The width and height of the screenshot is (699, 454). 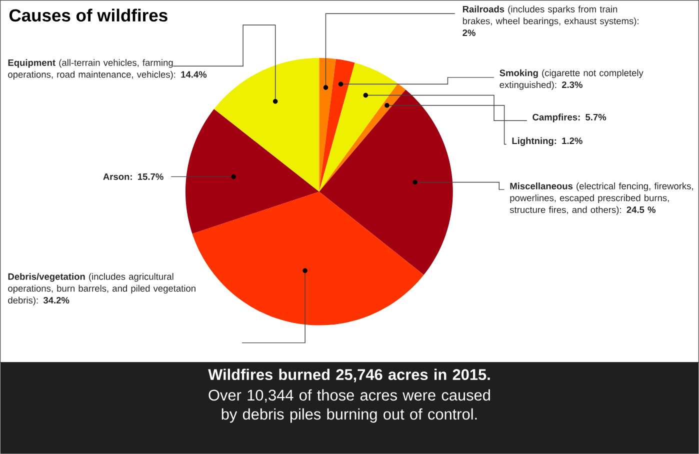 What do you see at coordinates (133, 176) in the screenshot?
I see `slice-label: Arson: 15.7%` at bounding box center [133, 176].